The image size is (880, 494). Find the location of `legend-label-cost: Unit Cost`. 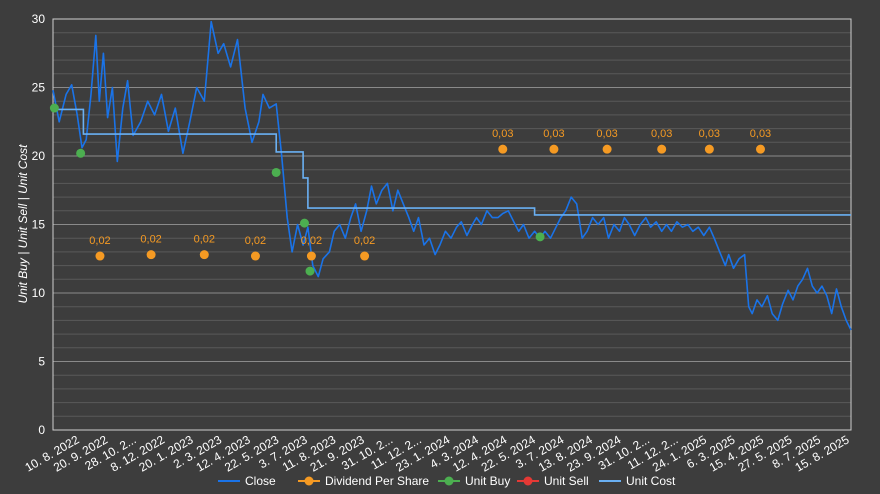

legend-label-cost: Unit Cost is located at coordinates (651, 481).